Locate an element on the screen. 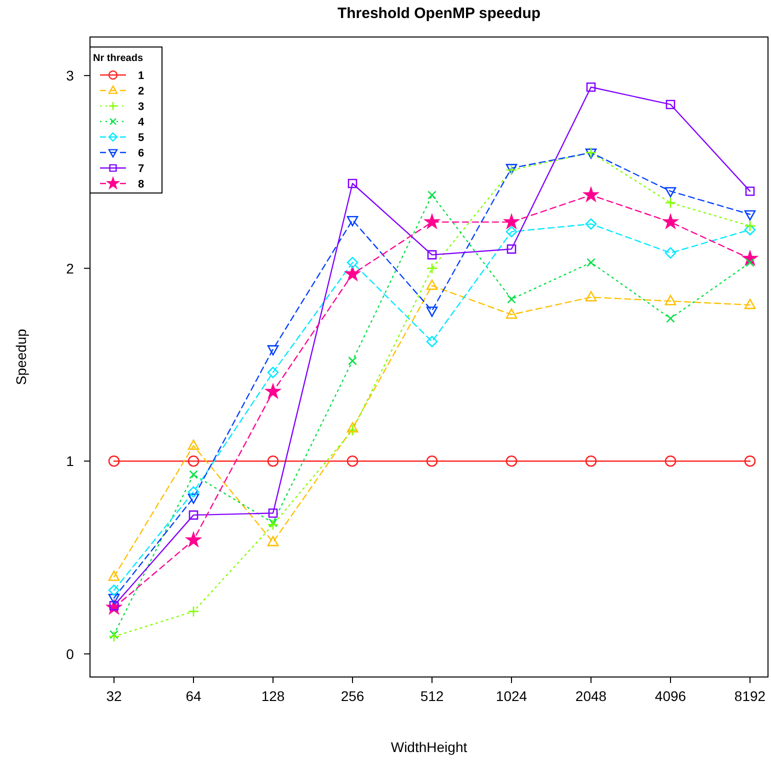  x-axis-title: WidthHeight is located at coordinates (429, 747).